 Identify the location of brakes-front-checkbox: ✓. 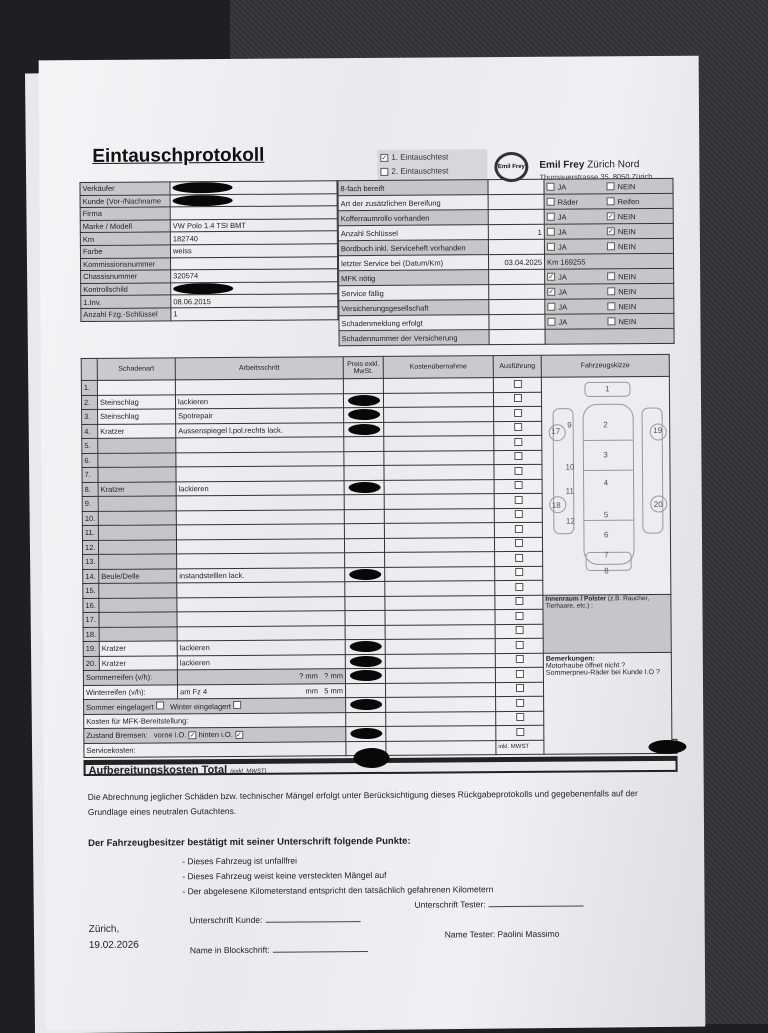
(192, 735).